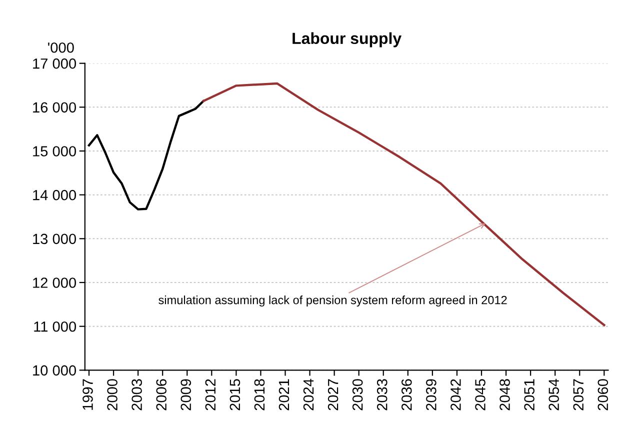 Image resolution: width=629 pixels, height=425 pixels. What do you see at coordinates (54, 151) in the screenshot?
I see `y-tick-label: 15 000` at bounding box center [54, 151].